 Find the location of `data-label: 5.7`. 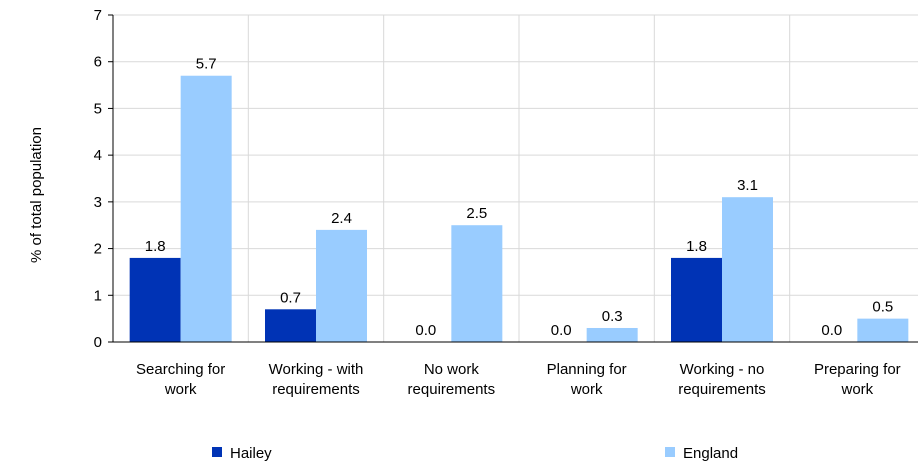

data-label: 5.7 is located at coordinates (206, 64).